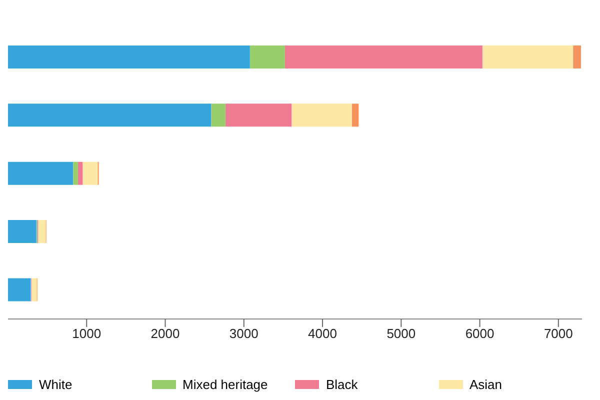 The width and height of the screenshot is (600, 400). I want to click on x-tick-label: 6000, so click(479, 334).